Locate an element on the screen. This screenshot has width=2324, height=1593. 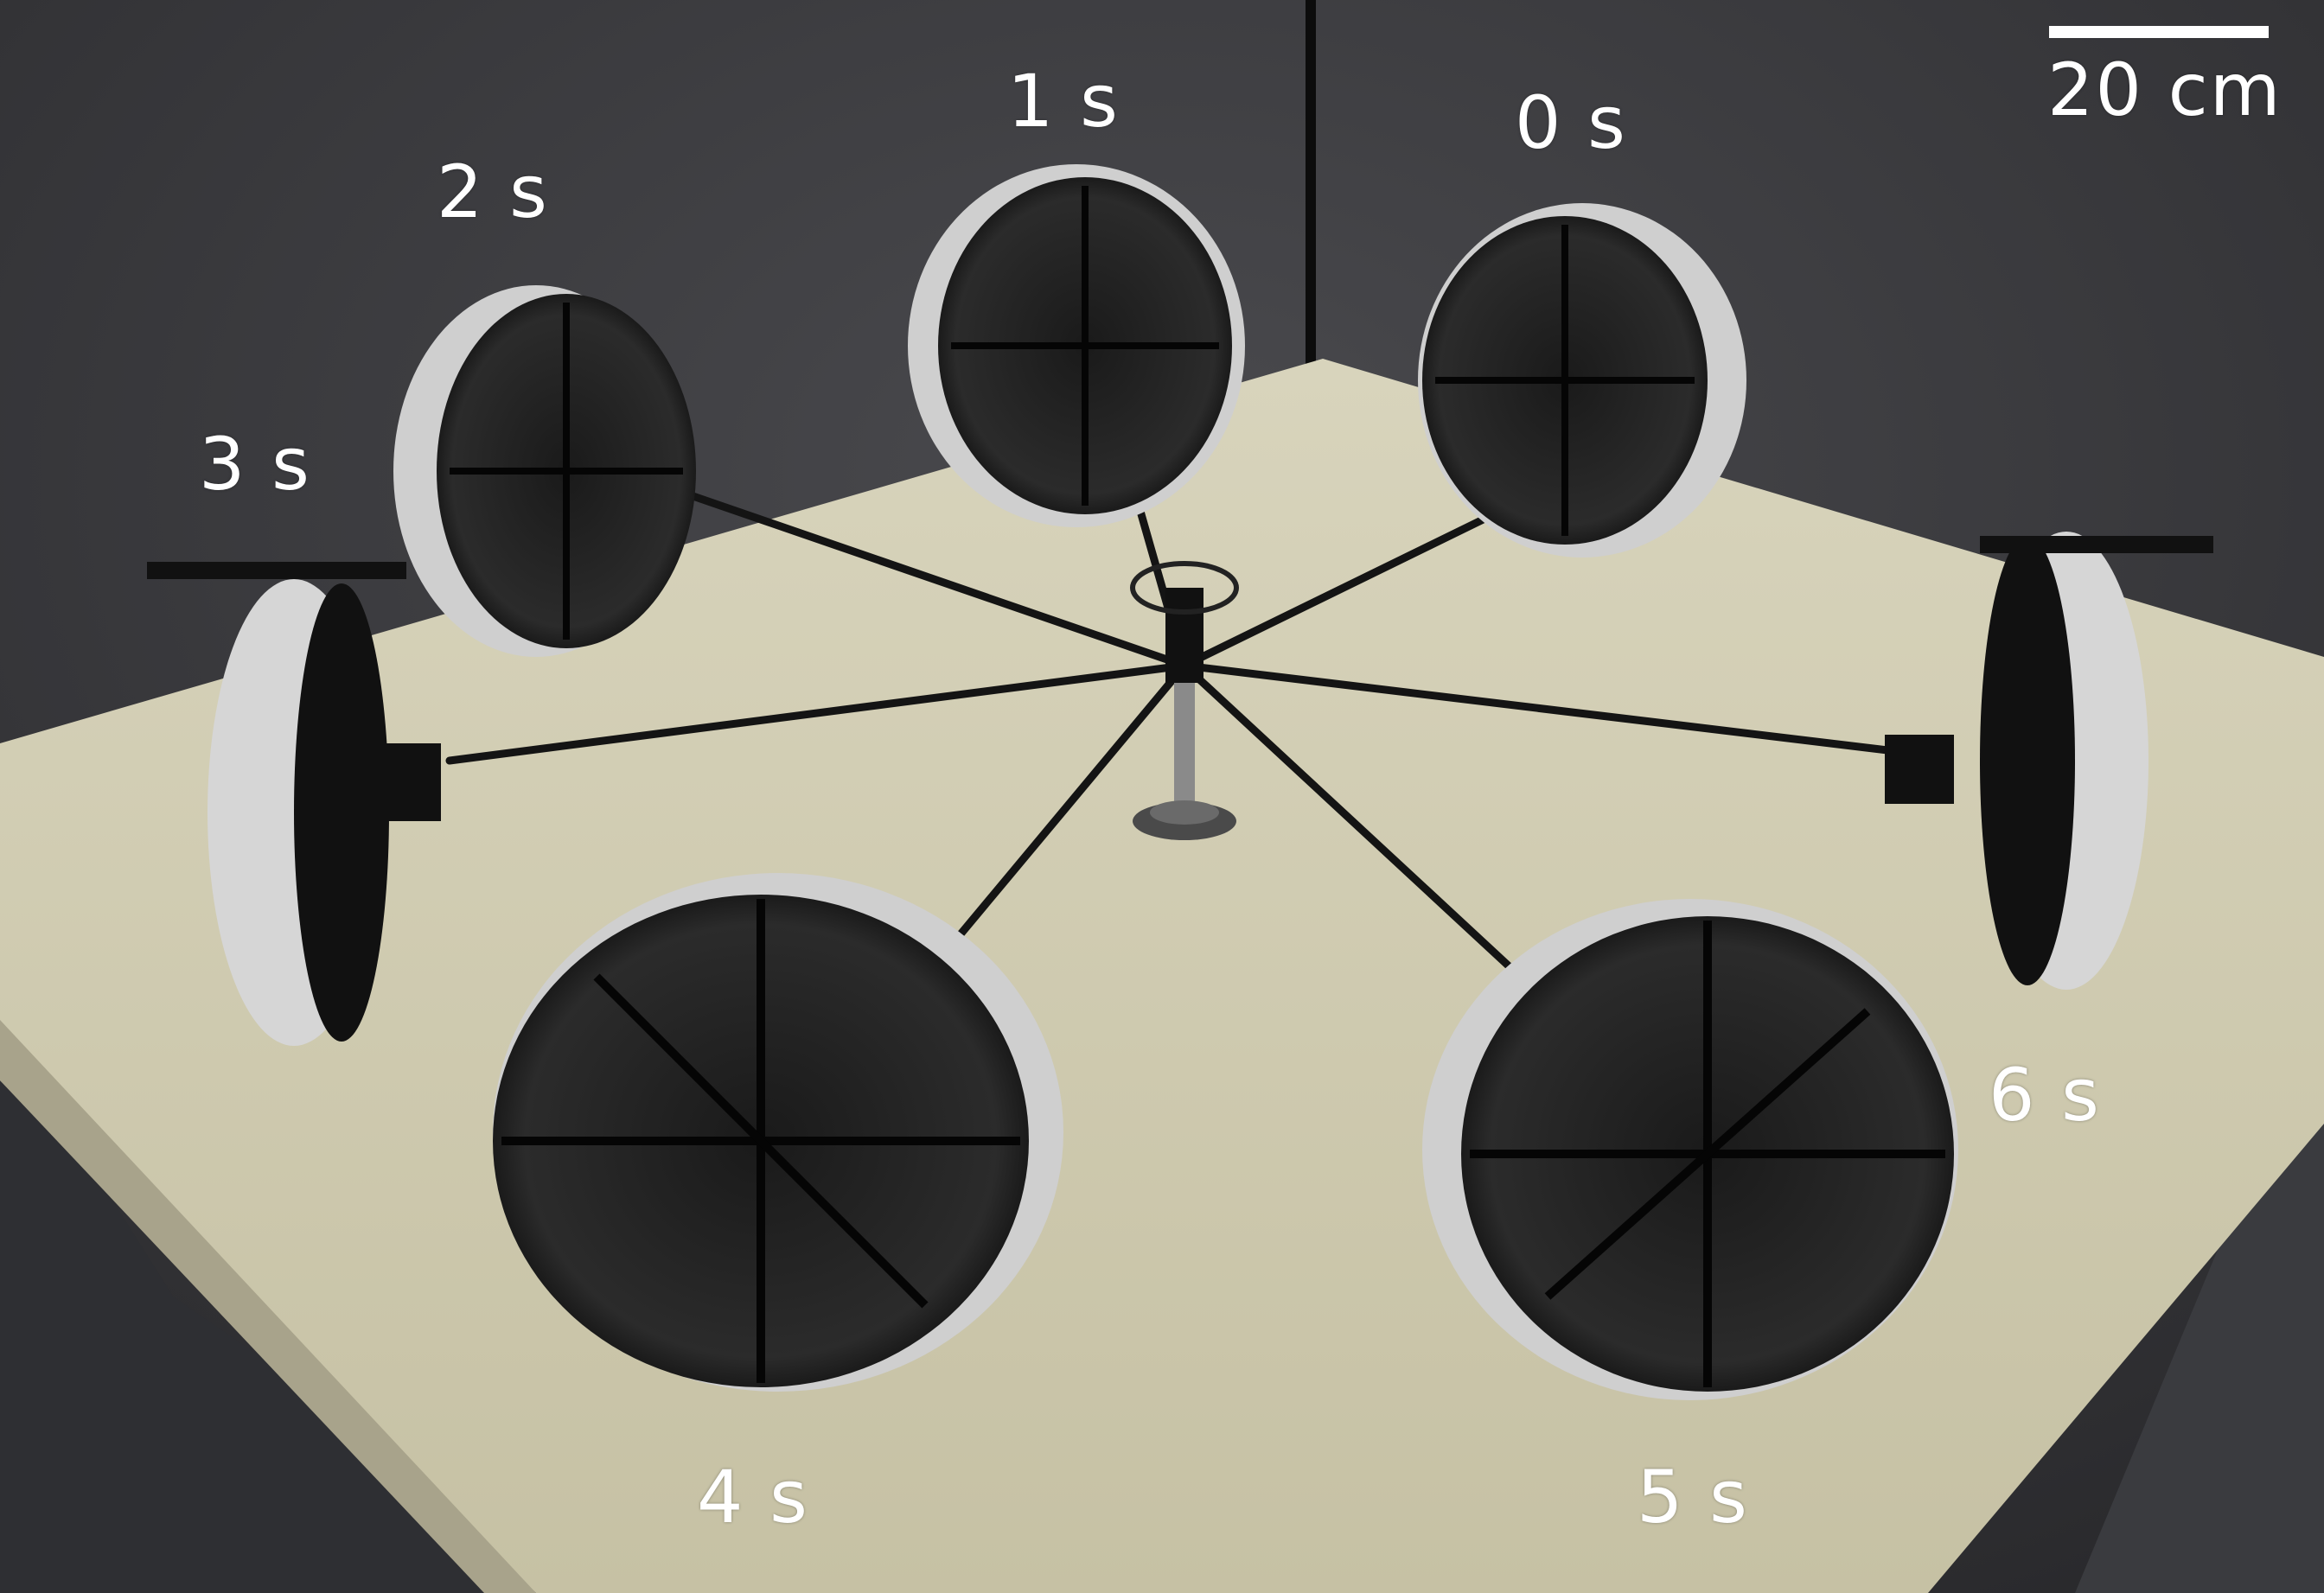
time-label-3s: 3 s is located at coordinates (255, 464).